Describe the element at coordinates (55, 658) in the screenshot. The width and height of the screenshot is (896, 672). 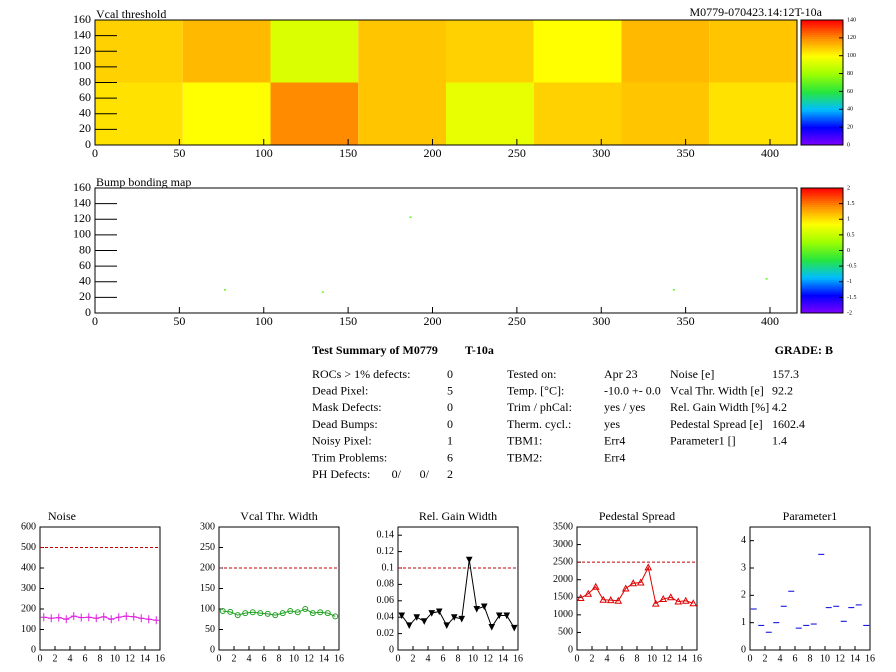
I see `x-tick-label: 2` at that location.